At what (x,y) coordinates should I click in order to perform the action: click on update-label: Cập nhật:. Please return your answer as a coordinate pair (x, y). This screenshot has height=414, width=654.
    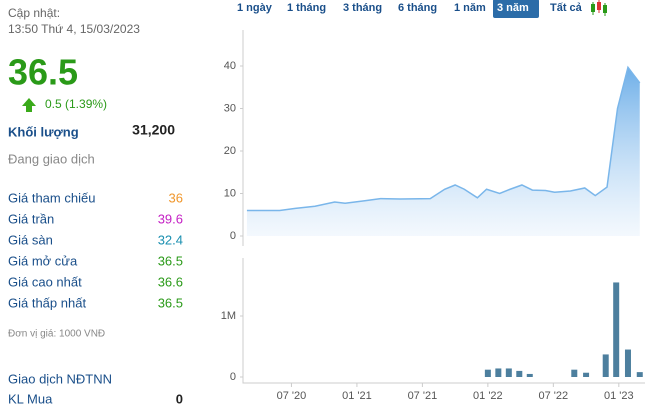
    Looking at the image, I should click on (34, 13).